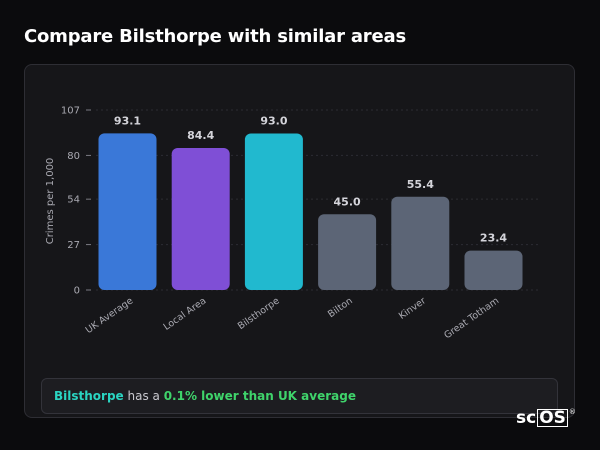 The image size is (600, 450). What do you see at coordinates (493, 270) in the screenshot?
I see `bar-great-totham` at bounding box center [493, 270].